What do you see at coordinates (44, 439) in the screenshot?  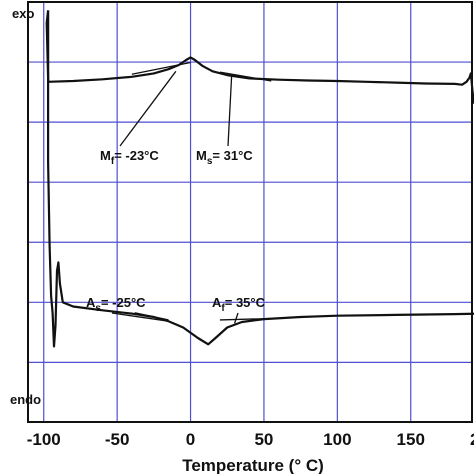 I see `x-tick-label: -100` at bounding box center [44, 439].